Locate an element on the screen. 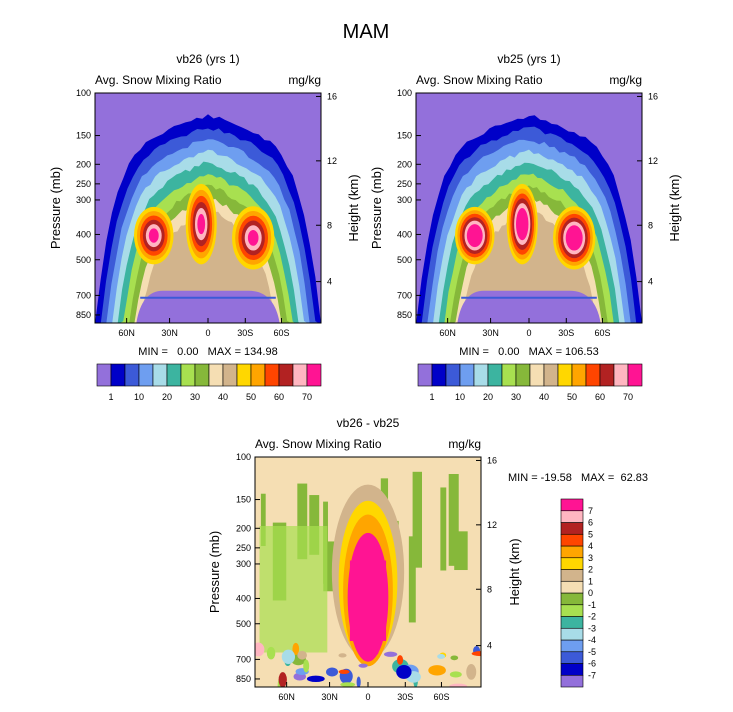 The height and width of the screenshot is (712, 733). y-tick-label: 500 is located at coordinates (243, 624).